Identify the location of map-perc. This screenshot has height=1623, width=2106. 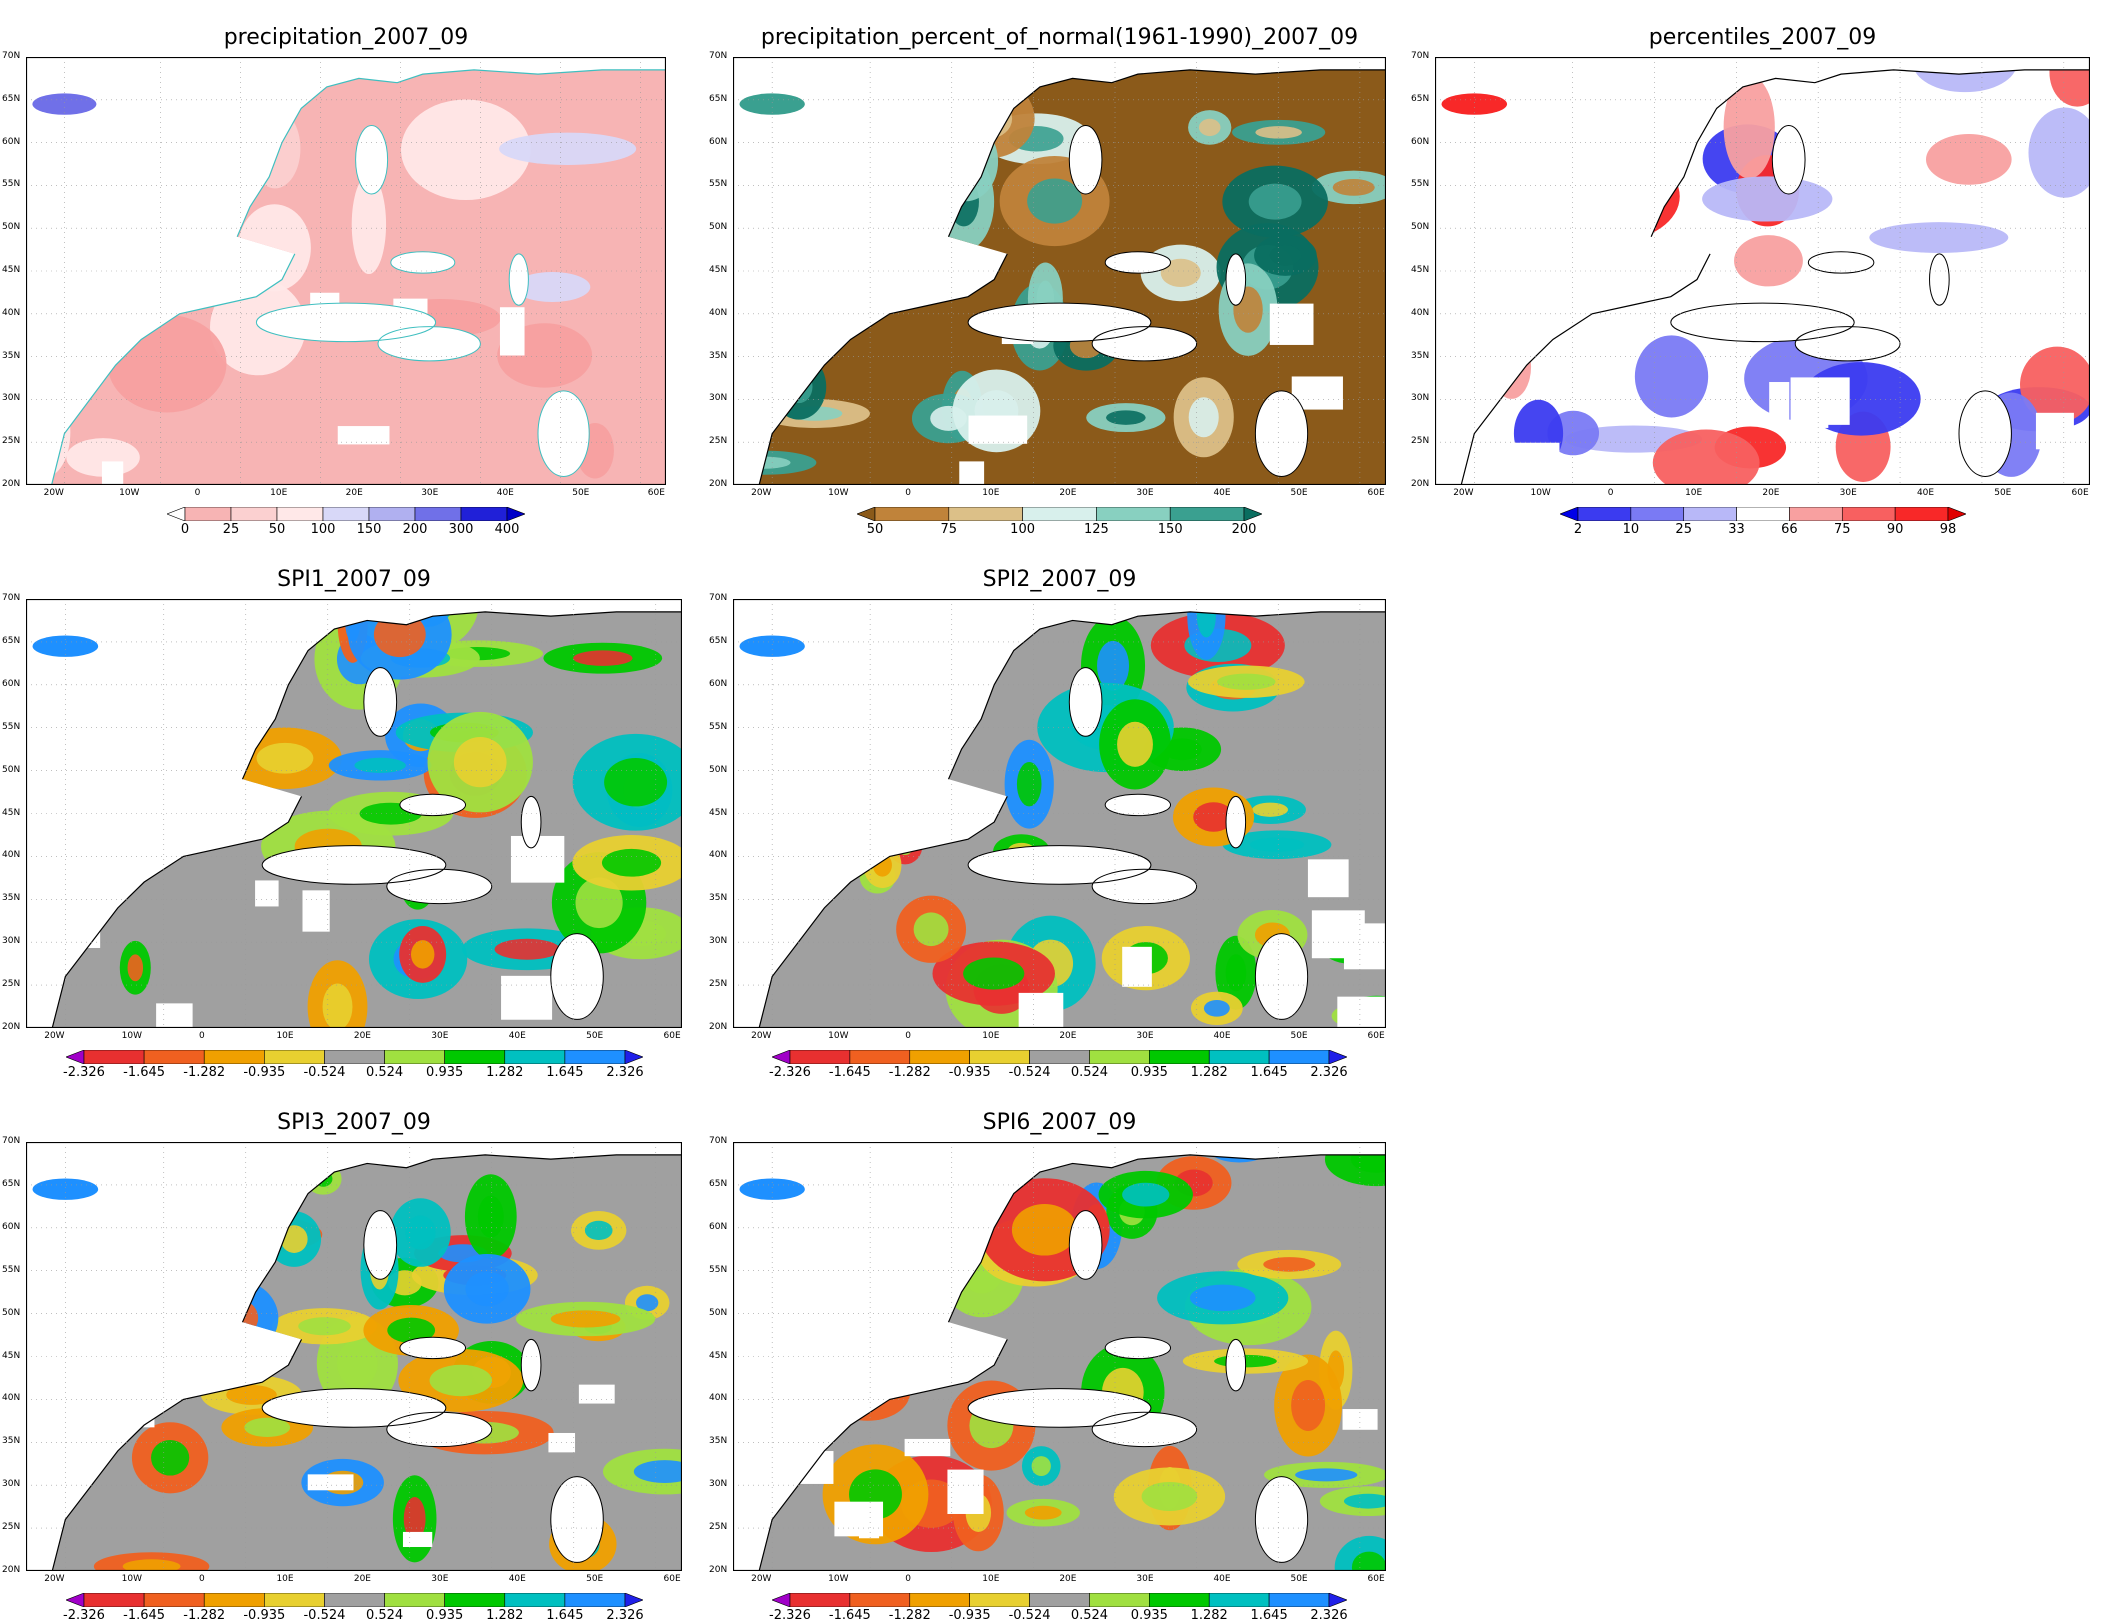
(1762, 271).